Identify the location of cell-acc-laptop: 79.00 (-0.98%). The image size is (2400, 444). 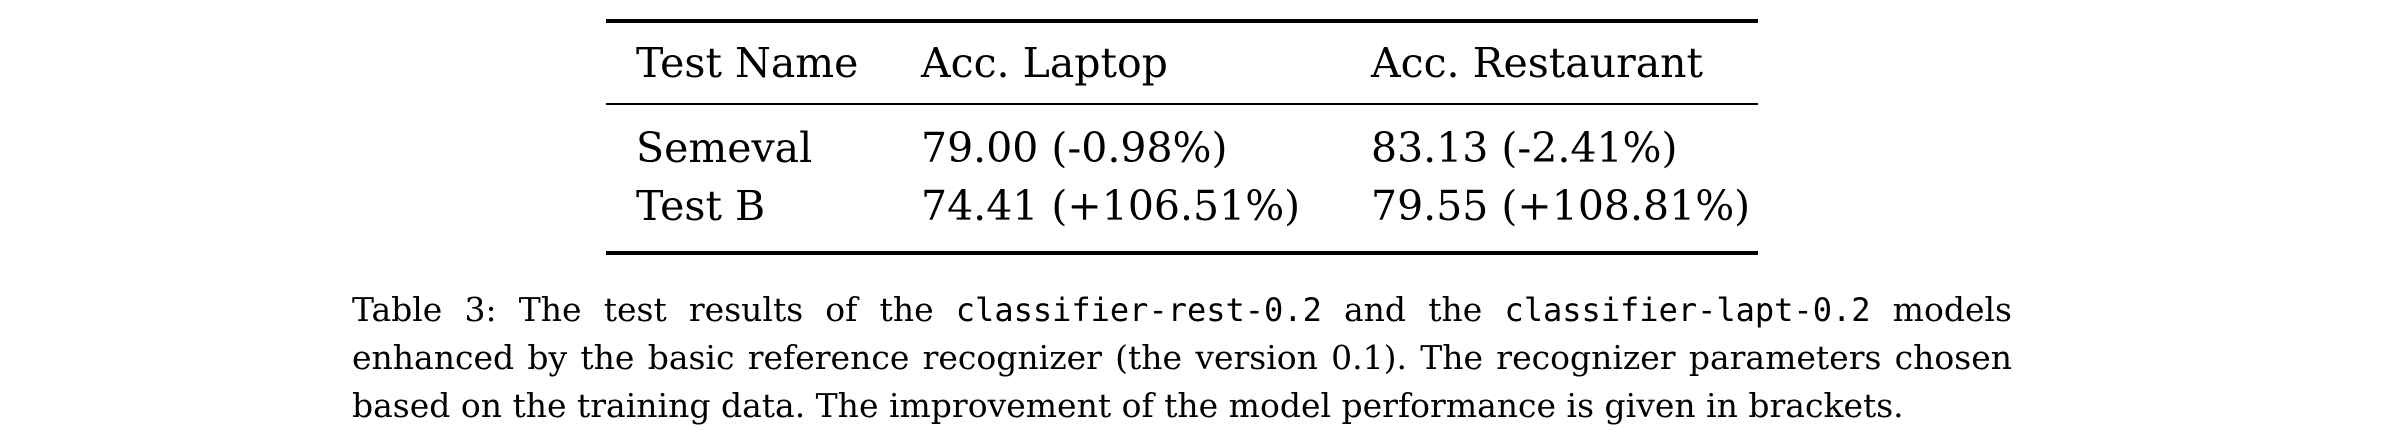
(1074, 148).